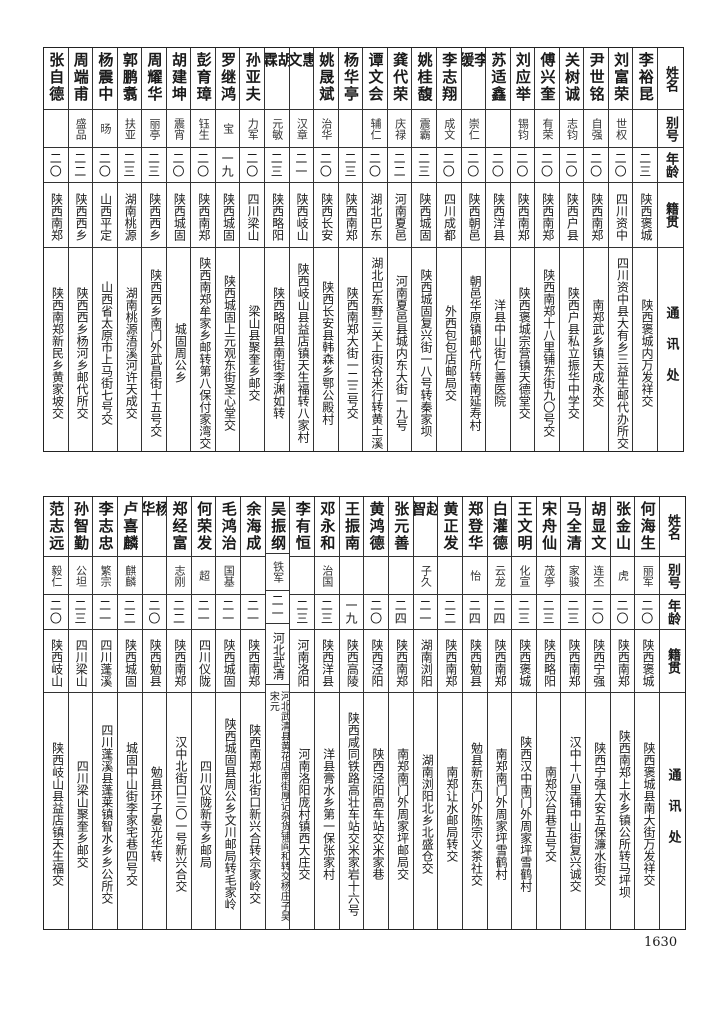  What do you see at coordinates (622, 576) in the screenshot?
I see `person-alias: 虎` at bounding box center [622, 576].